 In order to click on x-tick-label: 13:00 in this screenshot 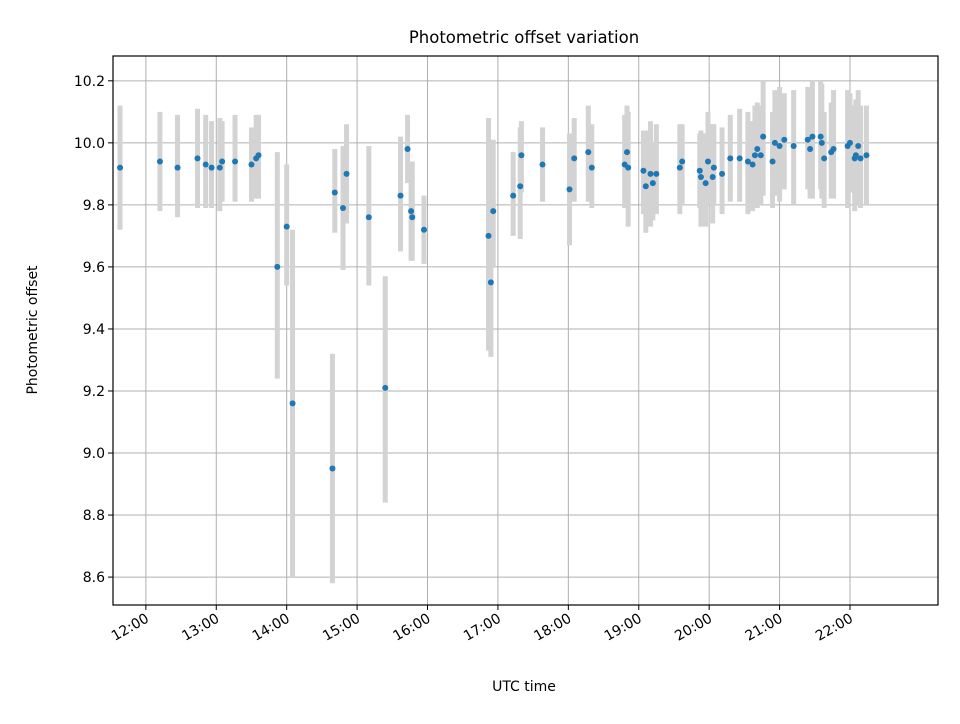, I will do `click(200, 628)`.